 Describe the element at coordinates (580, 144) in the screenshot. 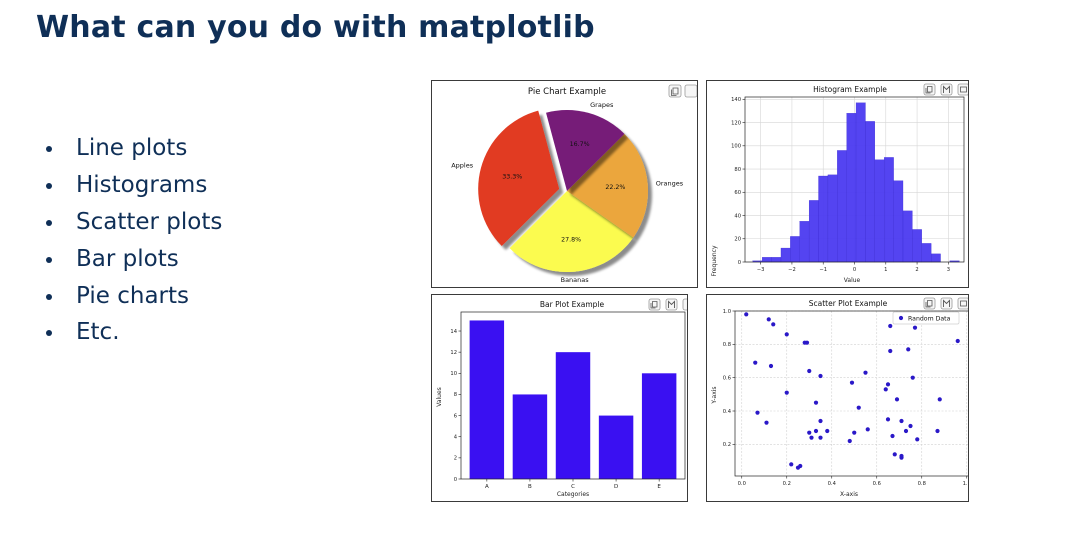

I see `pie-percent-label: 16.7%` at that location.